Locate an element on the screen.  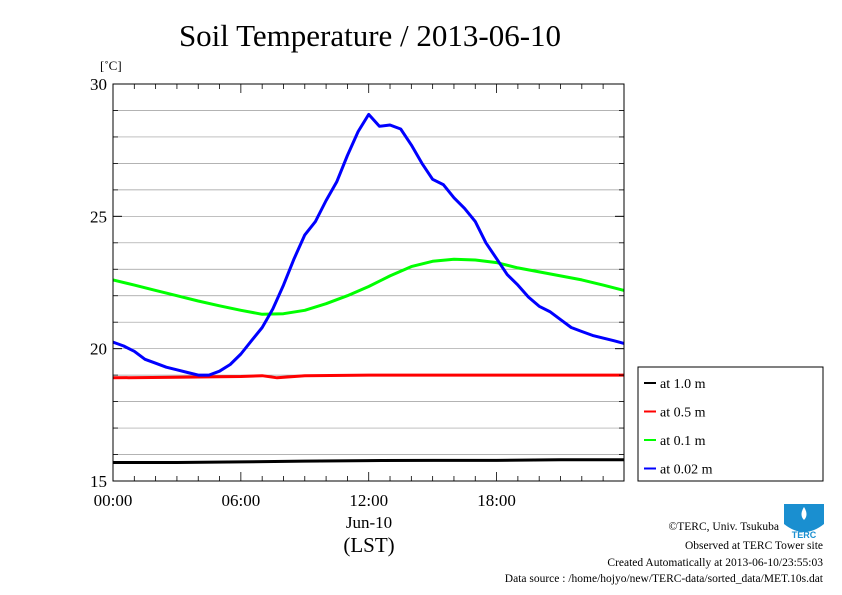
legend-label: at 0.02 m is located at coordinates (686, 470).